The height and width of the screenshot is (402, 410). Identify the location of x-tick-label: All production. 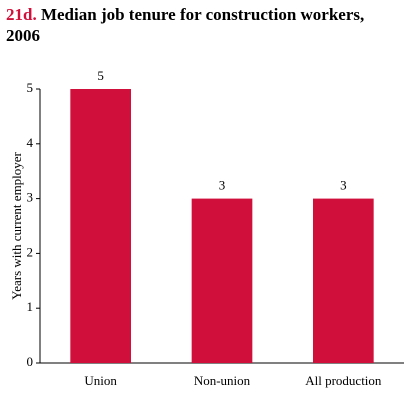
(343, 380).